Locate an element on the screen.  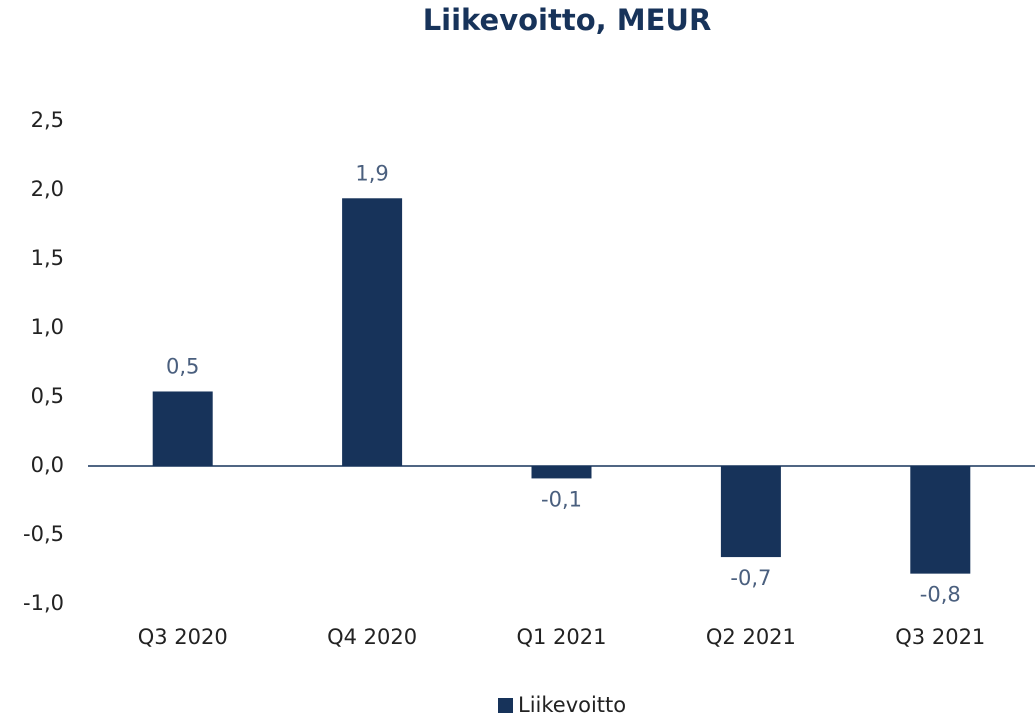
x-tick-label: Q4 2020 is located at coordinates (372, 637).